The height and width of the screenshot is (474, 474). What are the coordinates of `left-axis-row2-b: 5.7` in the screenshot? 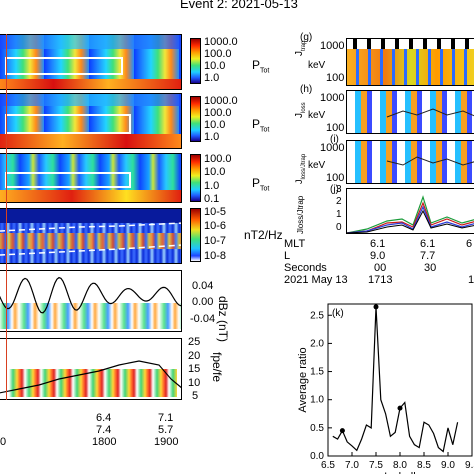 It's located at (166, 430).